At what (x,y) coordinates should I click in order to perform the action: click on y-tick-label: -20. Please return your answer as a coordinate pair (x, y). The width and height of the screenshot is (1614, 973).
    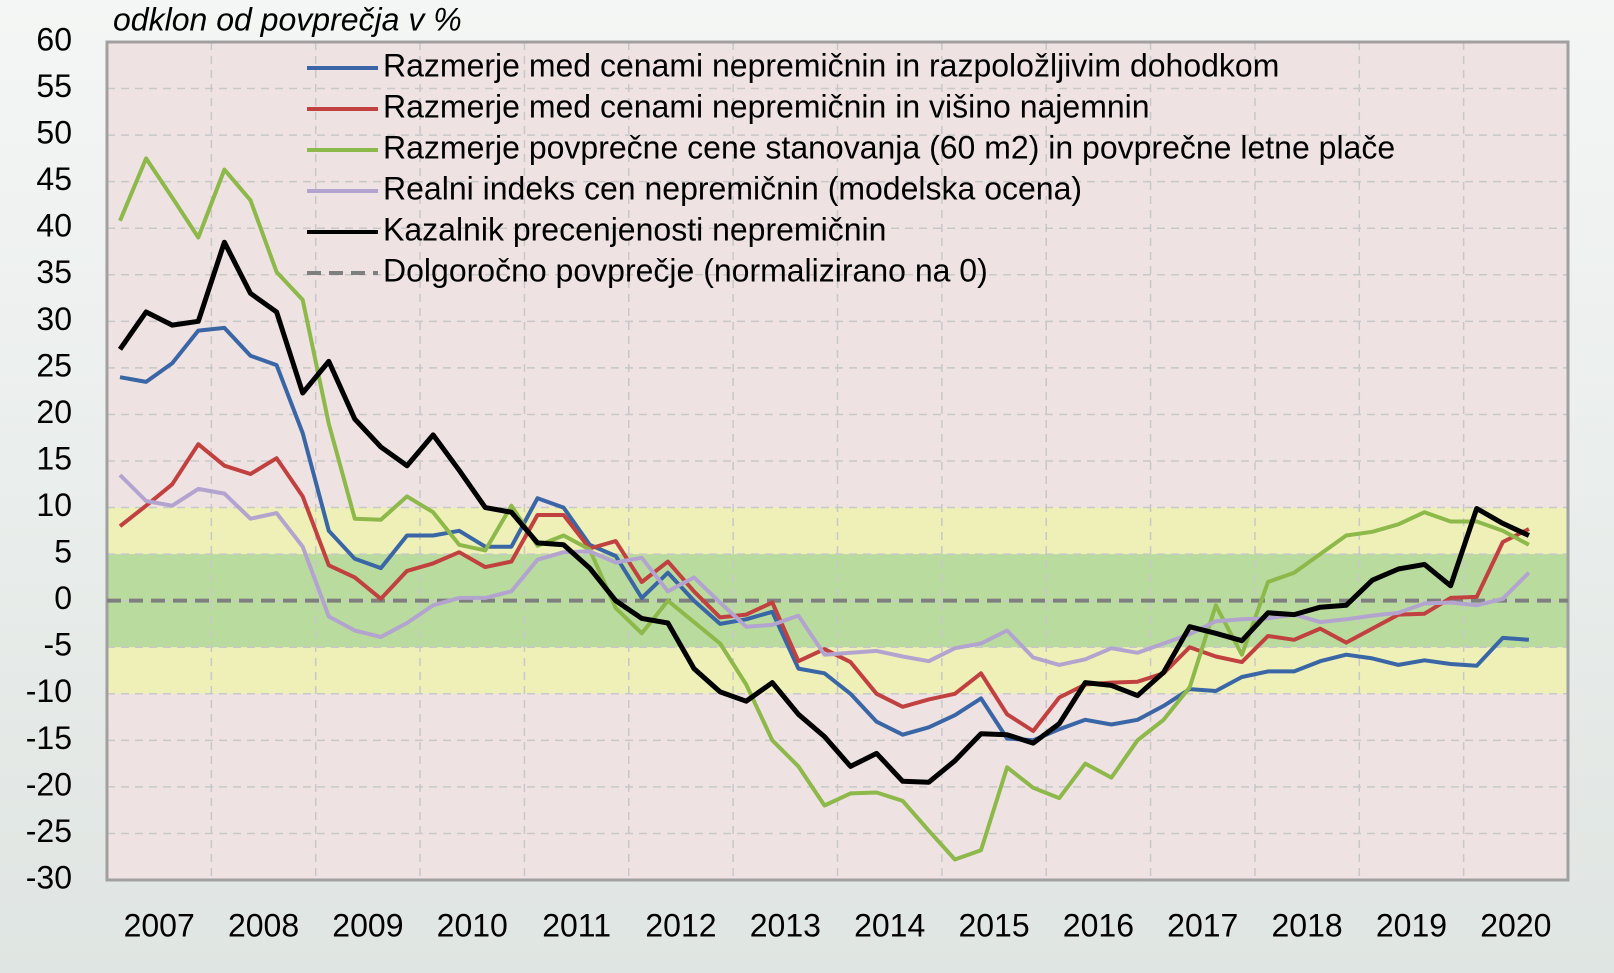
    Looking at the image, I should click on (49, 784).